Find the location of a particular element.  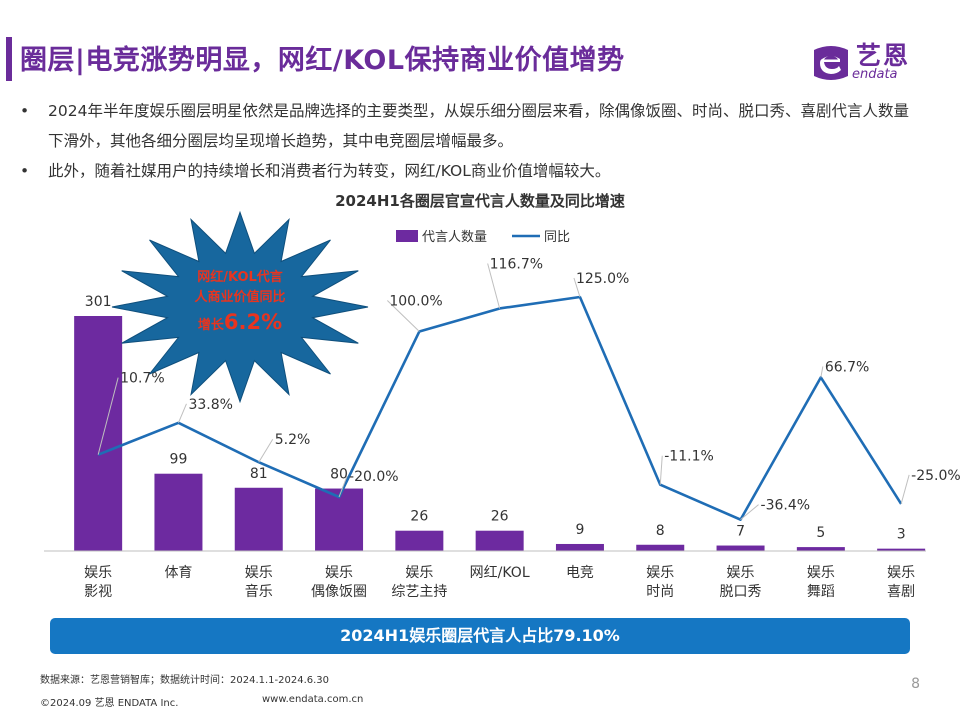

bar-value-label: 81 is located at coordinates (259, 474).